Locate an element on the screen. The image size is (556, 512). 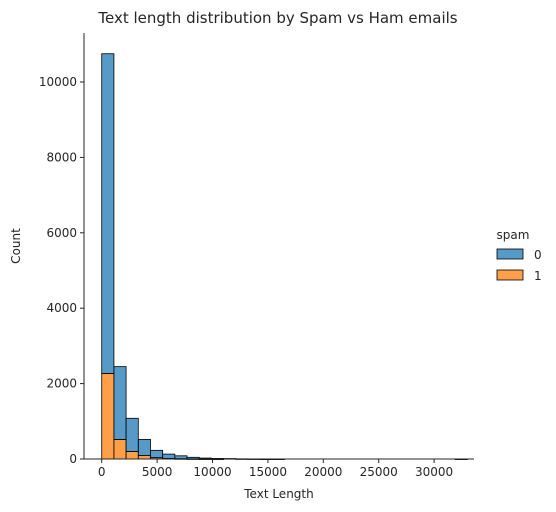
legend-label-0: 0 is located at coordinates (538, 255).